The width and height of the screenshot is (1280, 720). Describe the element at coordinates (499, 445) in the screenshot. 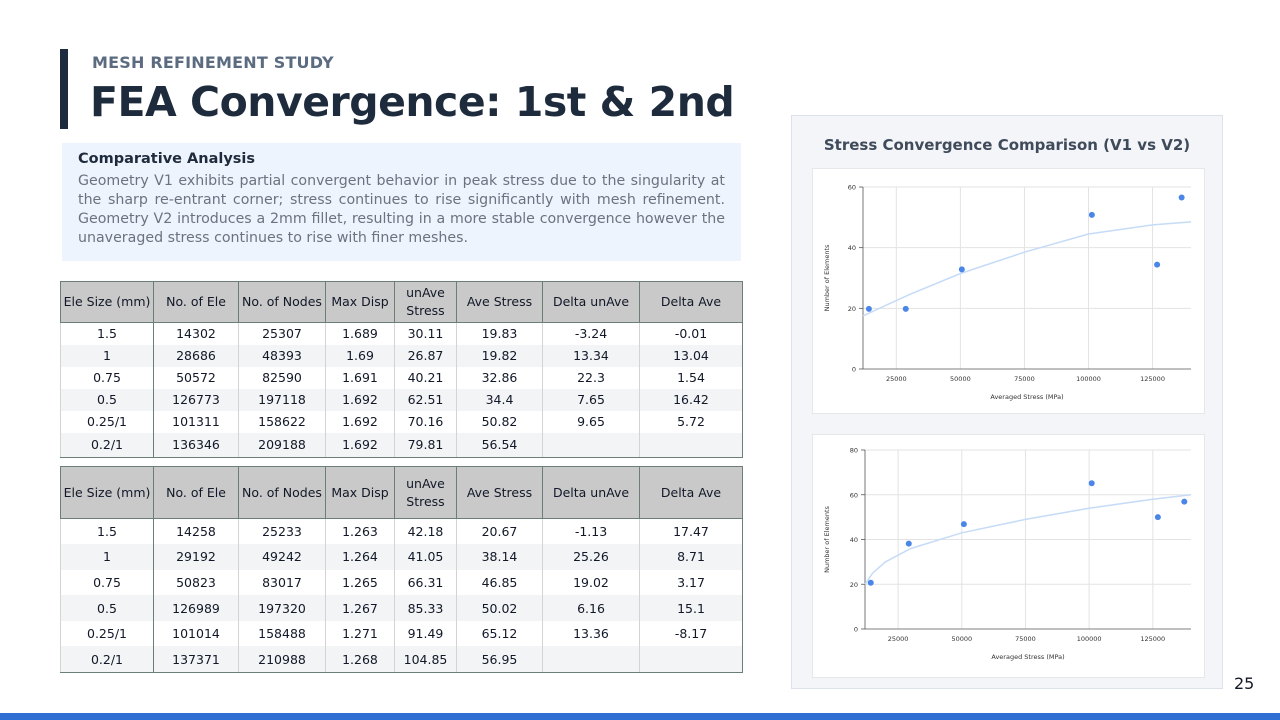

I see `table-cell: 56.54` at that location.